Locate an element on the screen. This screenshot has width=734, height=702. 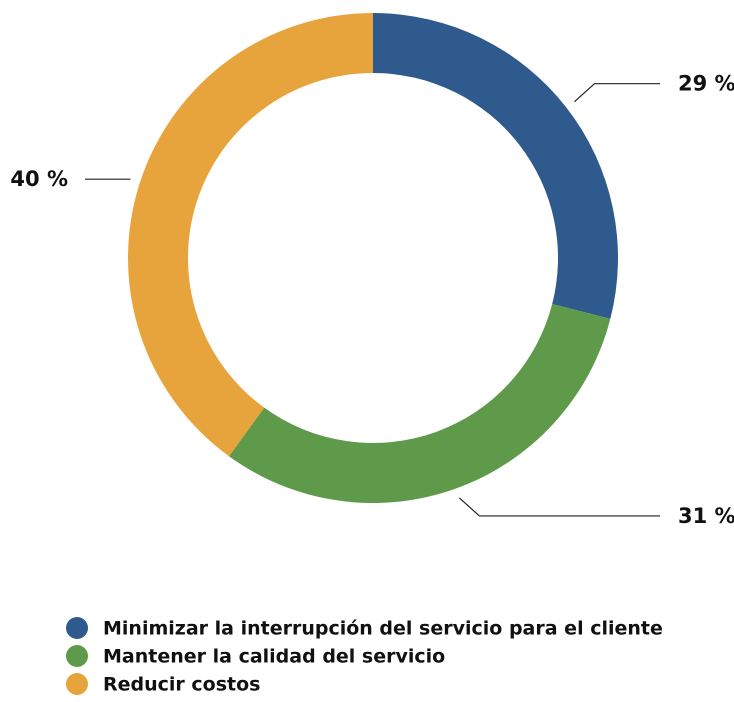
value-label: 40 % is located at coordinates (39, 179).